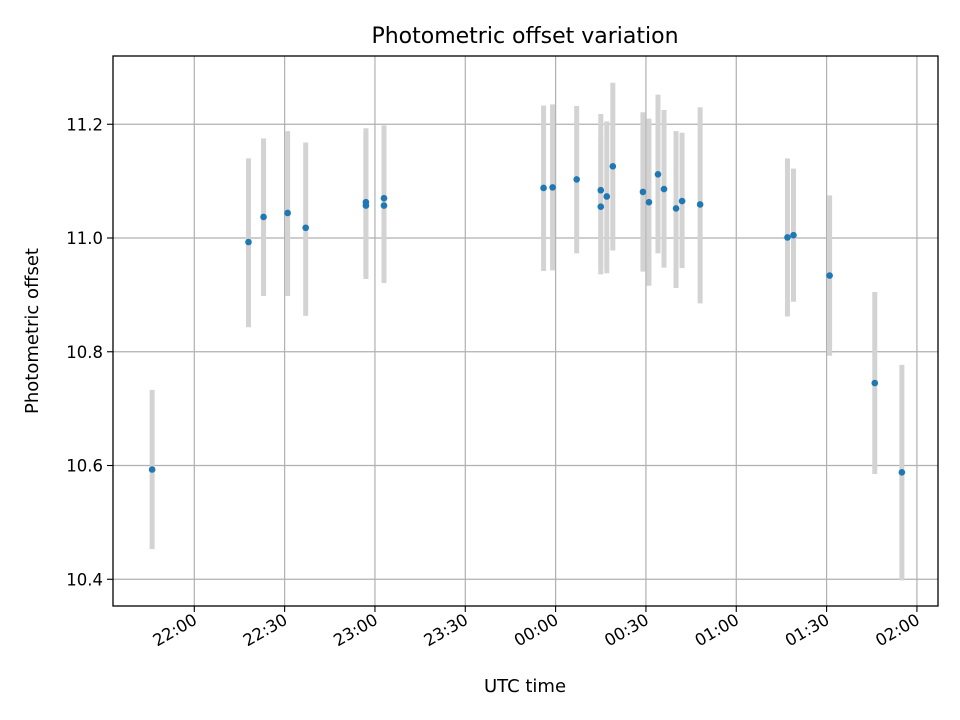 This screenshot has height=720, width=960. Describe the element at coordinates (525, 686) in the screenshot. I see `x-axis-label: UTC time` at that location.